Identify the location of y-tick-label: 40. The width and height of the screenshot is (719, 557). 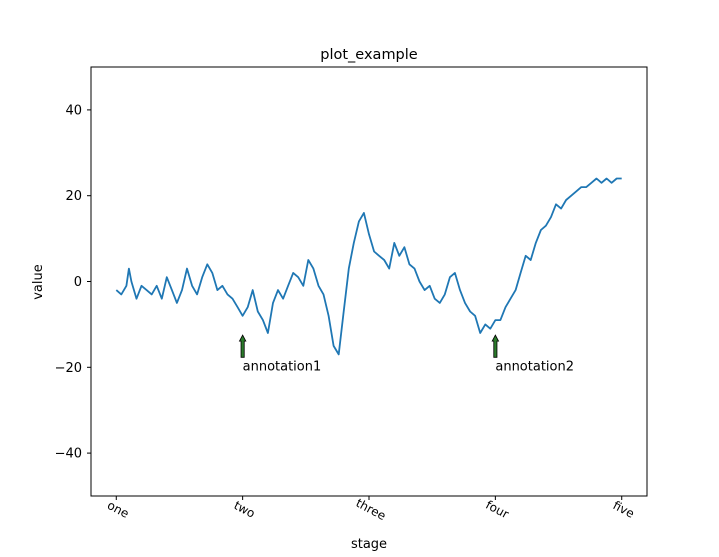
(73, 110).